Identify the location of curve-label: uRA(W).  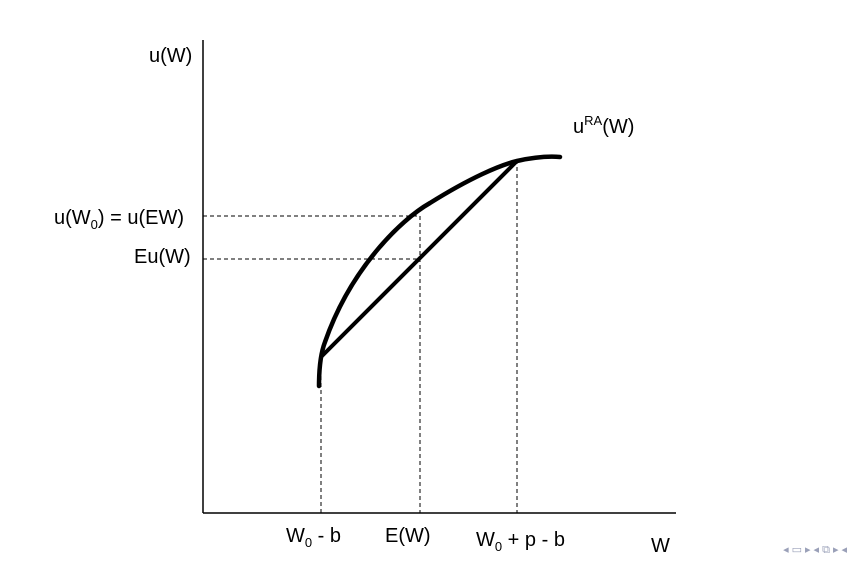
(604, 125).